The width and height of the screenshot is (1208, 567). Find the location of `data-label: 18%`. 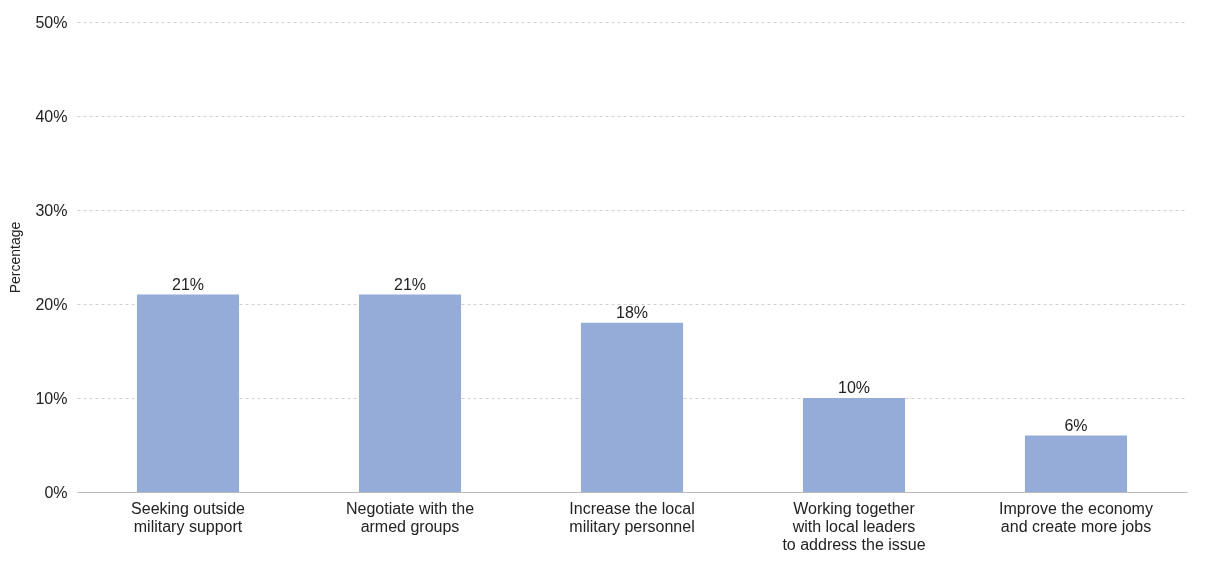

data-label: 18% is located at coordinates (632, 312).